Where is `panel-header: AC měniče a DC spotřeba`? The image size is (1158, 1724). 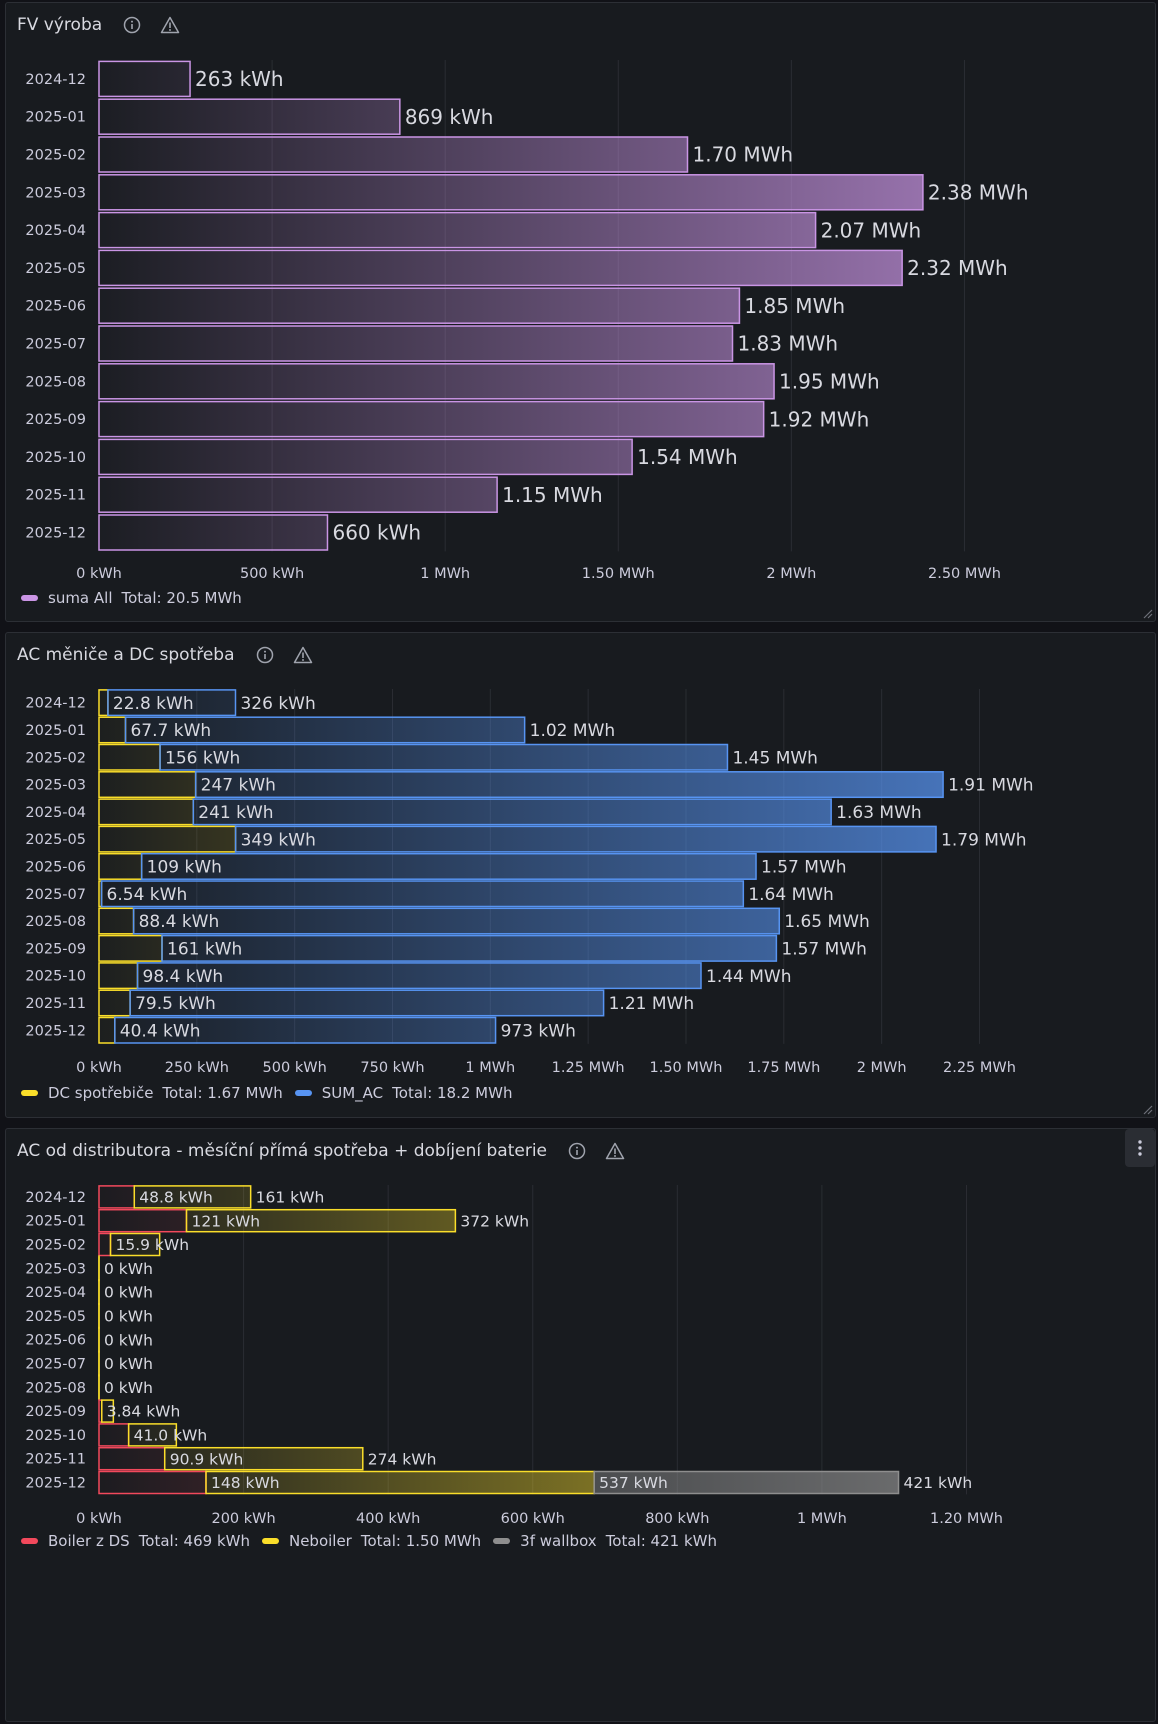 panel-header: AC měniče a DC spotřeba is located at coordinates (174, 655).